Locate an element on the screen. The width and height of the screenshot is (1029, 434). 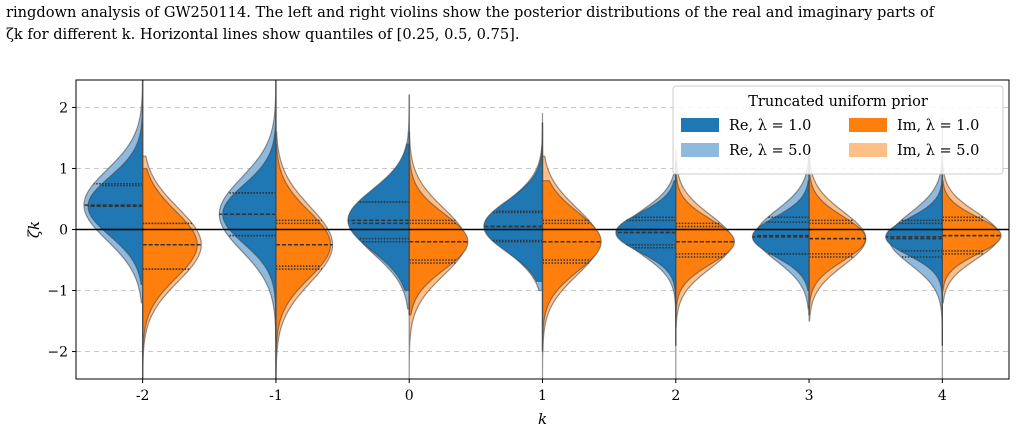
x-tick-label: -1 is located at coordinates (276, 396).